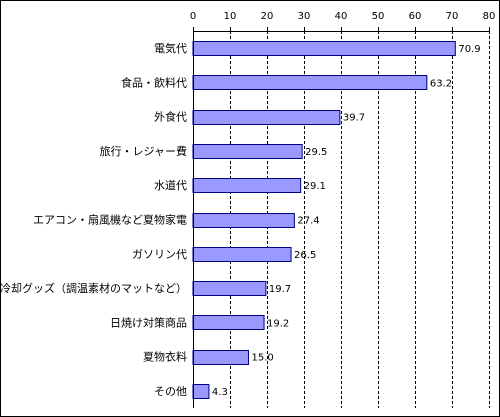 This screenshot has height=417, width=500. I want to click on value-label: 15.0, so click(263, 358).